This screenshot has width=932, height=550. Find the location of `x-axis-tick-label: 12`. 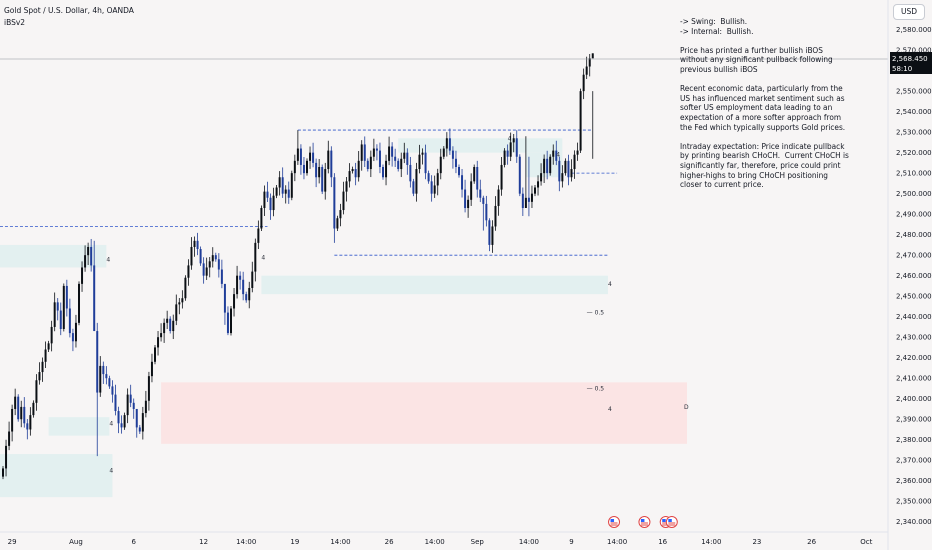

x-axis-tick-label: 12 is located at coordinates (203, 542).